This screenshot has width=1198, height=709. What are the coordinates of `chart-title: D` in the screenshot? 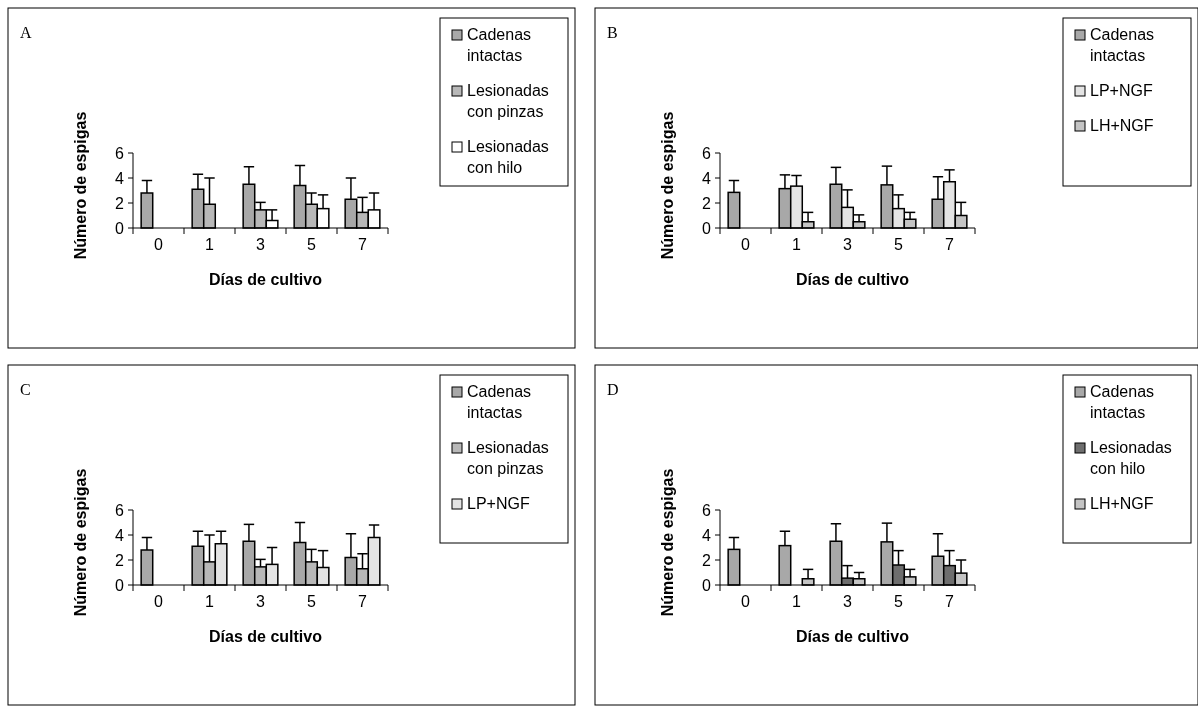 It's located at (613, 389).